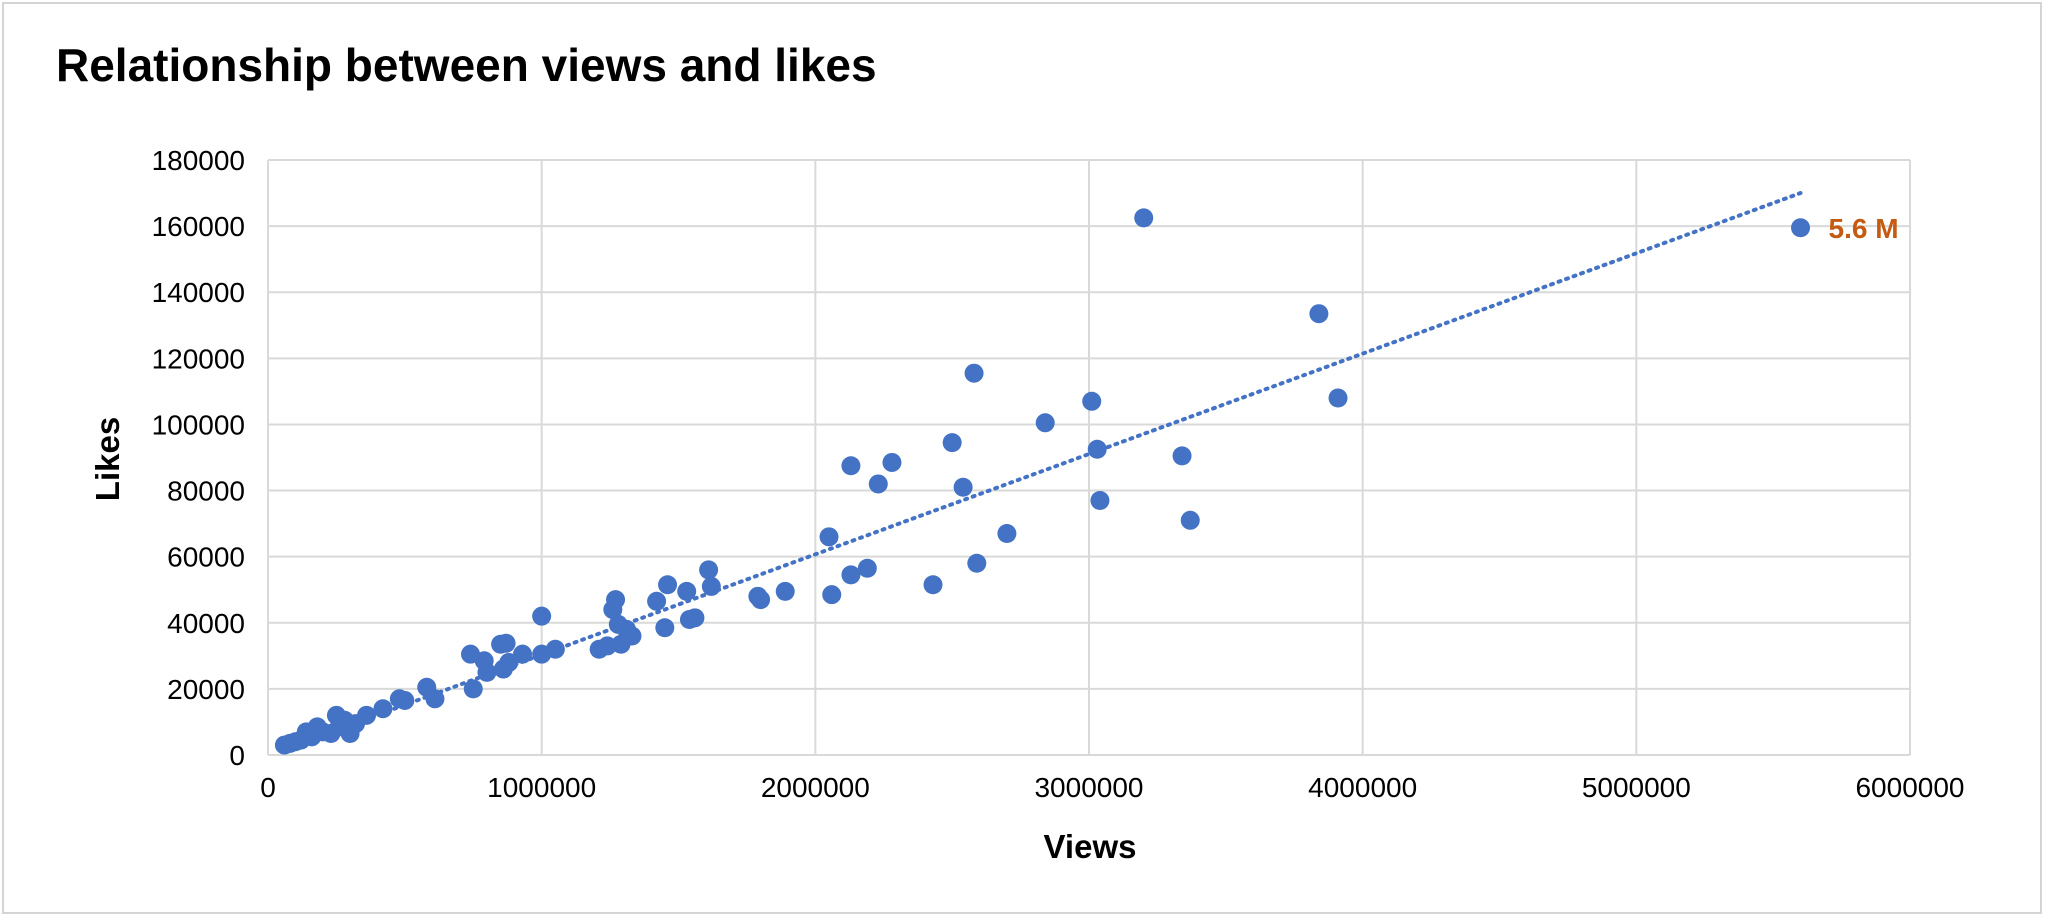 This screenshot has width=2048, height=920. Describe the element at coordinates (237, 755) in the screenshot. I see `y-tick-label: 0` at that location.